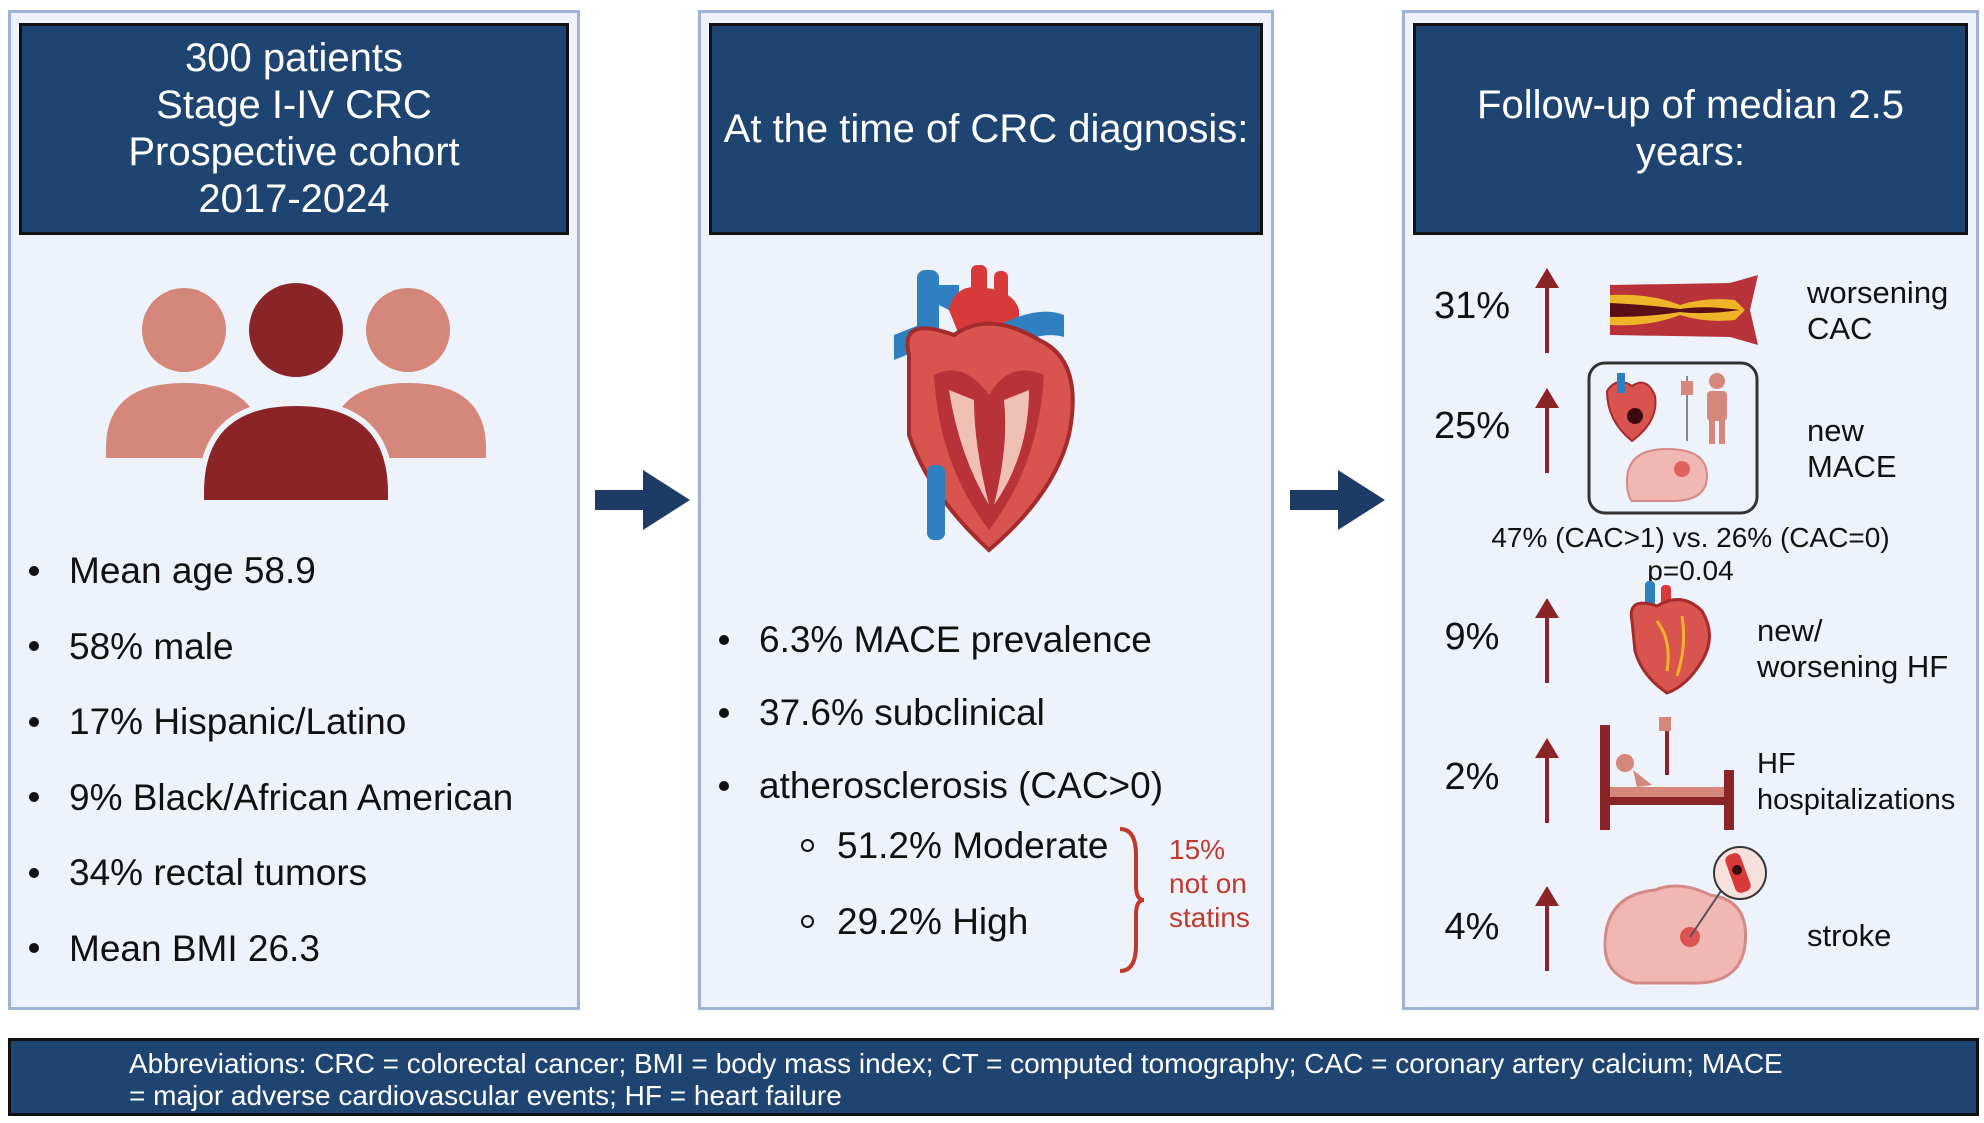 This screenshot has height=1123, width=1984. I want to click on row-label: new MACE, so click(1852, 449).